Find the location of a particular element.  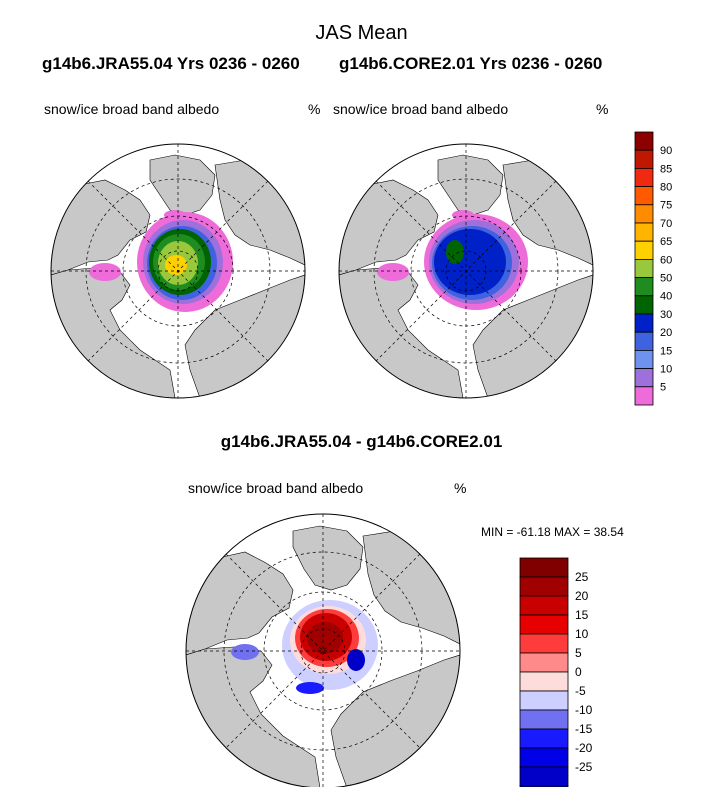

map-panel-diff is located at coordinates (323, 650).